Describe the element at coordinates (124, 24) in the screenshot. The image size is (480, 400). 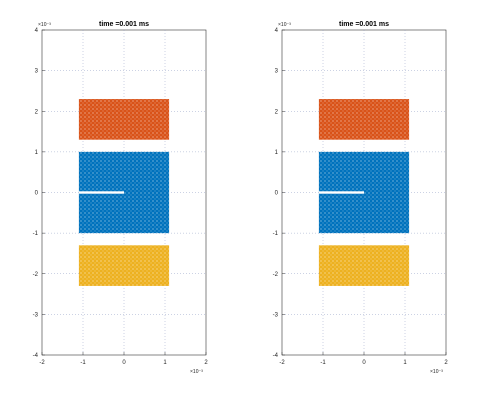
I see `plot-title-left: time =0.001 ms` at that location.